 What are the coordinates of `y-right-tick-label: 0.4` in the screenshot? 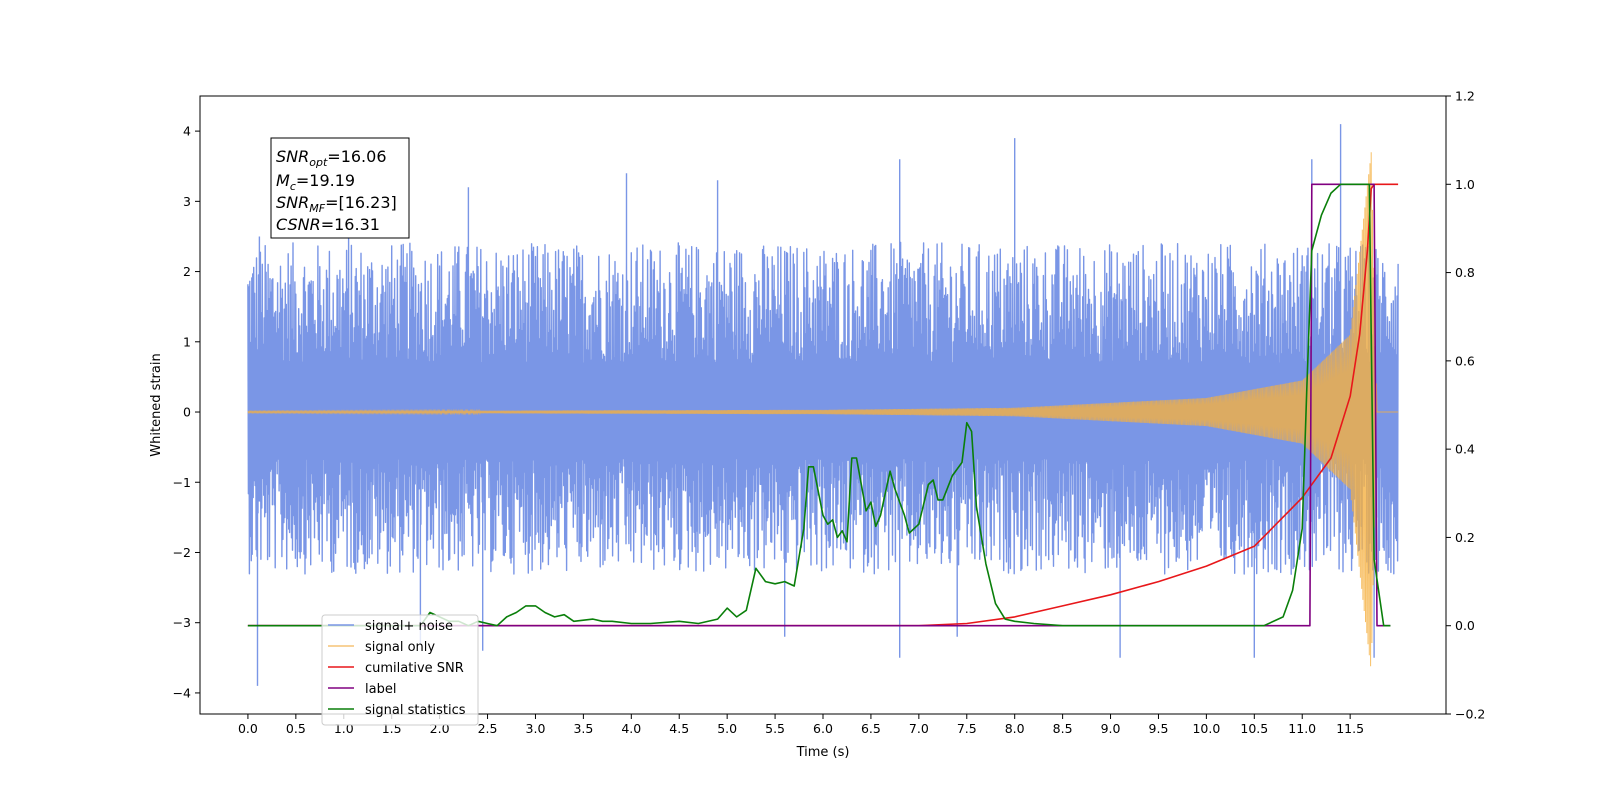 It's located at (1465, 449).